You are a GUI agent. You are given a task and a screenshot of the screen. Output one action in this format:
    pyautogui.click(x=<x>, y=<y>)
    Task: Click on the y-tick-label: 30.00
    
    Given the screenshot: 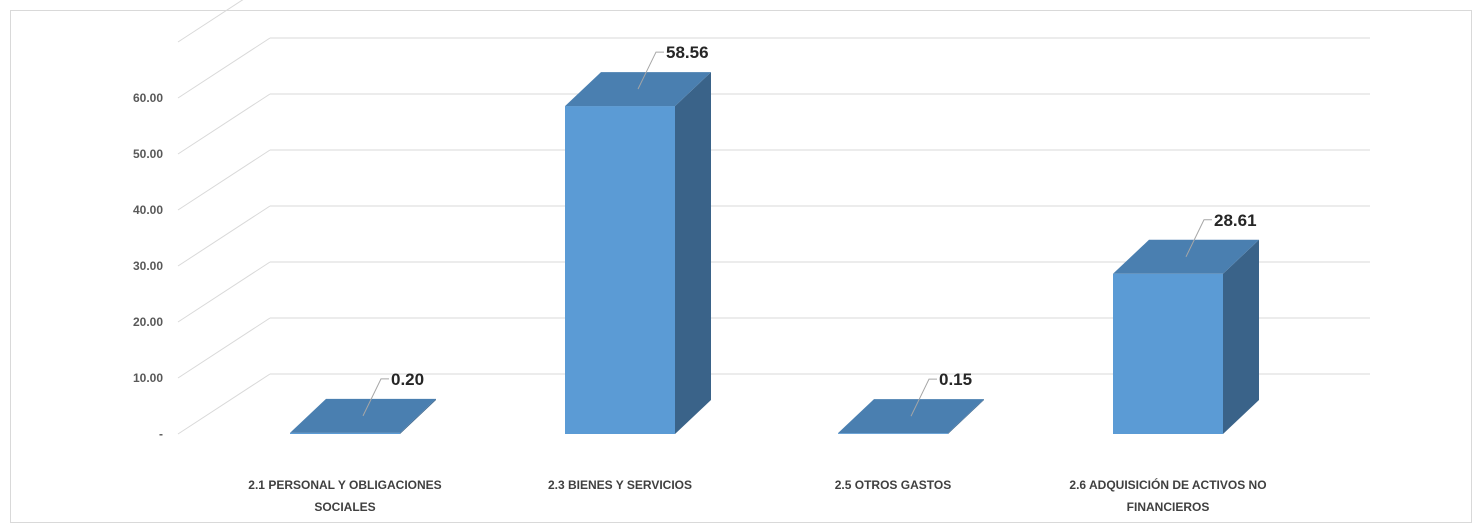 What is the action you would take?
    pyautogui.click(x=148, y=266)
    